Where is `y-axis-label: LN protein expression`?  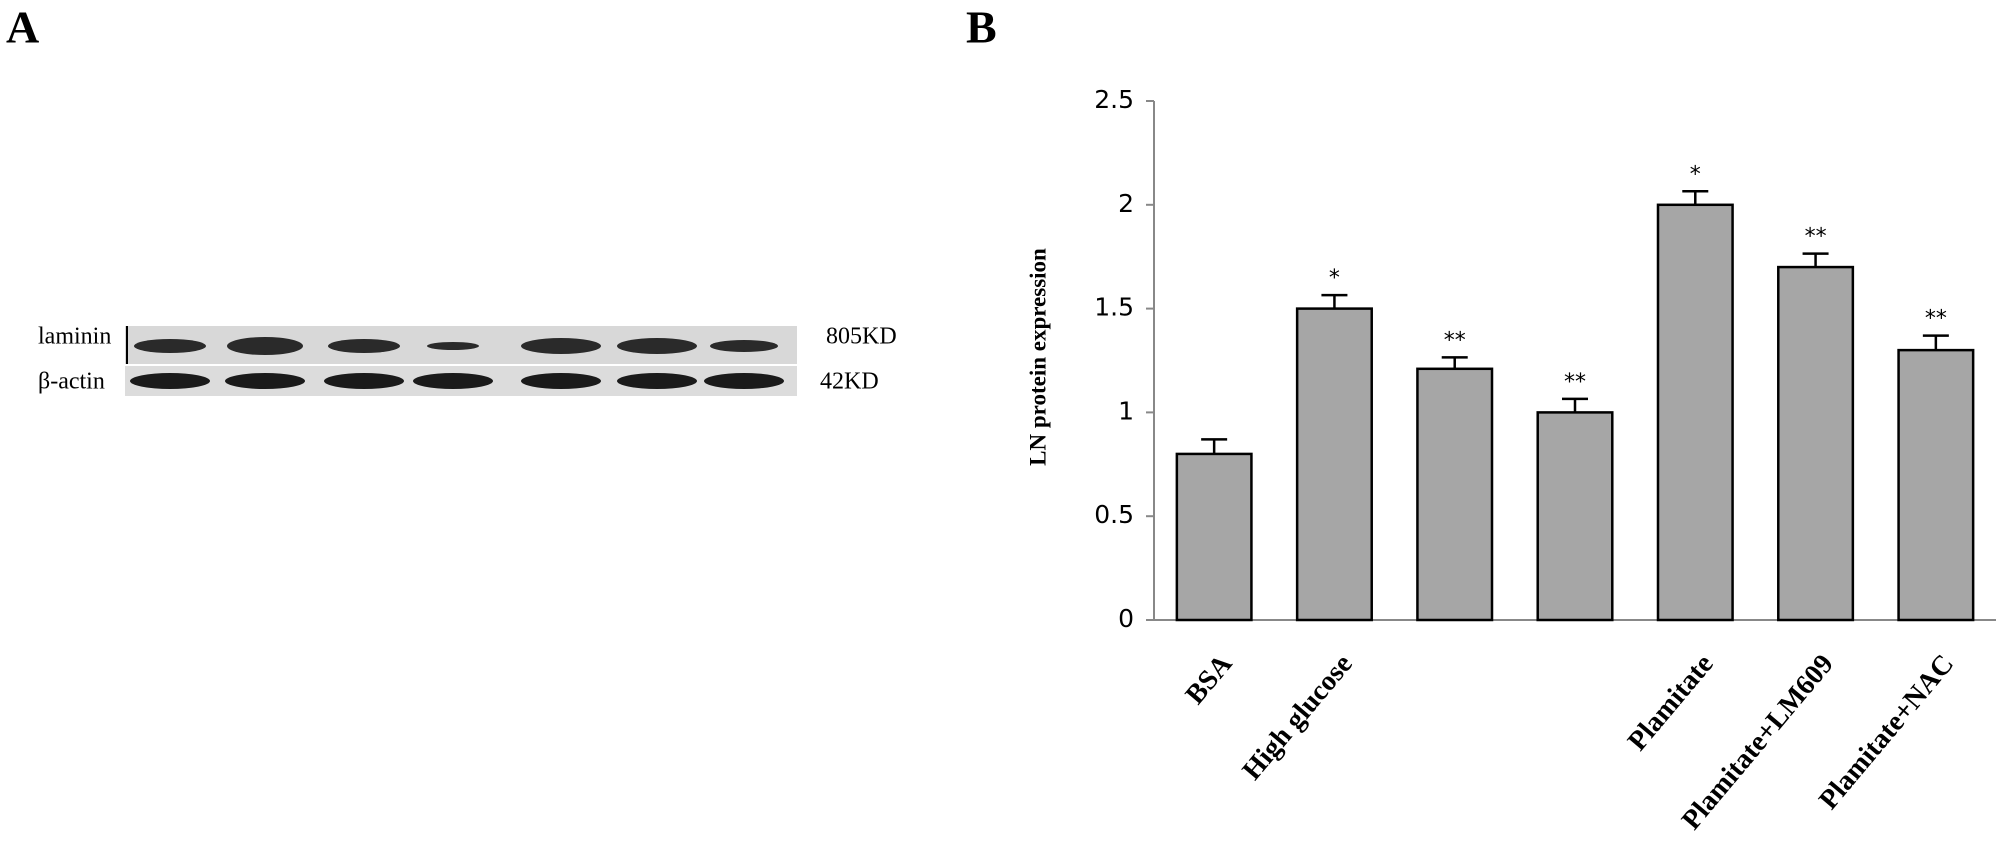
y-axis-label: LN protein expression is located at coordinates (1037, 357).